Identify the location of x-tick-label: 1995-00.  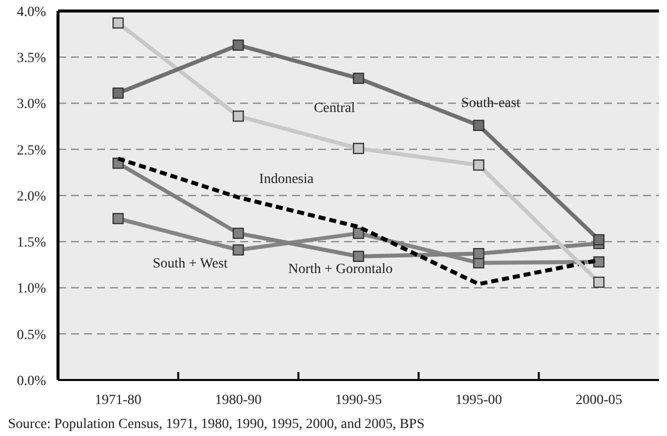
(478, 400).